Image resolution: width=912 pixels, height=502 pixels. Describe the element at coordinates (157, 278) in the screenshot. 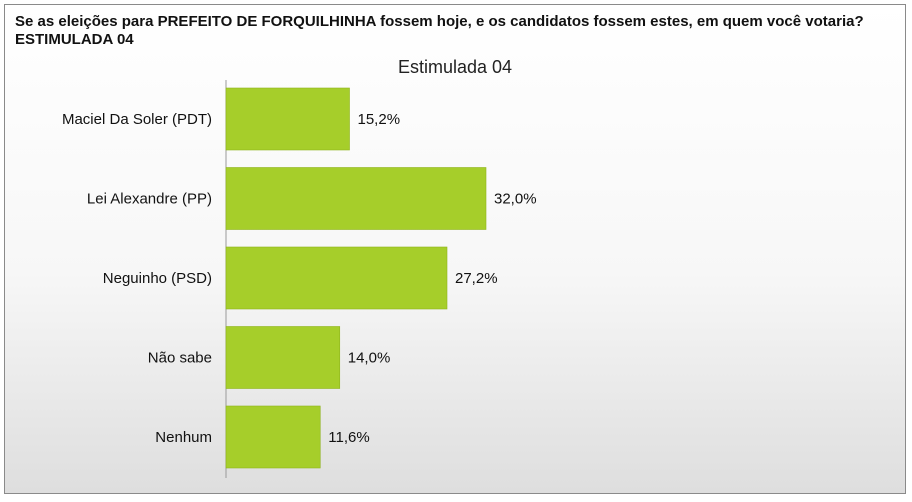

I see `category-label: Neguinho (PSD)` at that location.